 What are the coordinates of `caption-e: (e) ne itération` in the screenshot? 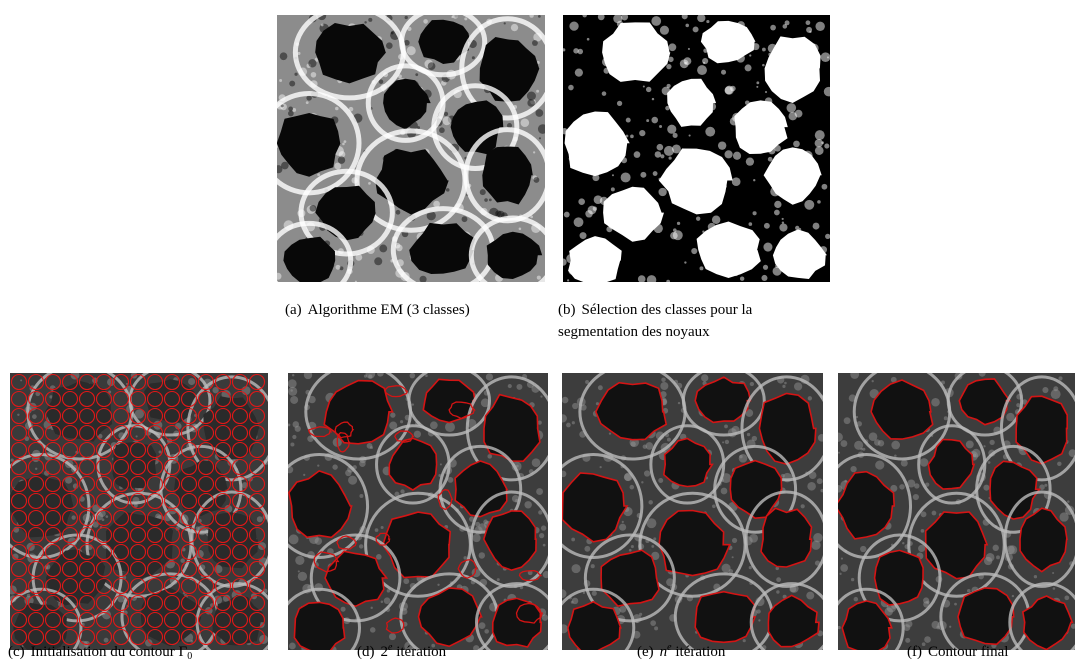 It's located at (681, 652).